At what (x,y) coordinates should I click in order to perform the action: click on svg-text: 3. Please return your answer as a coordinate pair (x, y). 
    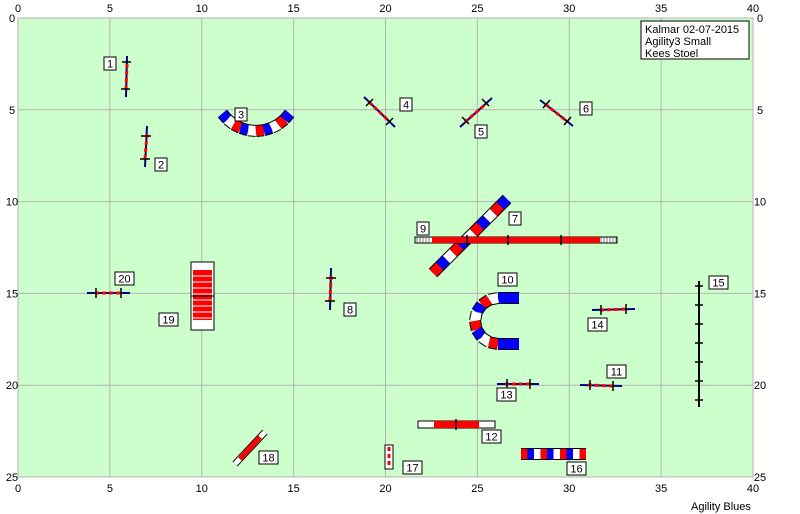
    Looking at the image, I should click on (241, 116).